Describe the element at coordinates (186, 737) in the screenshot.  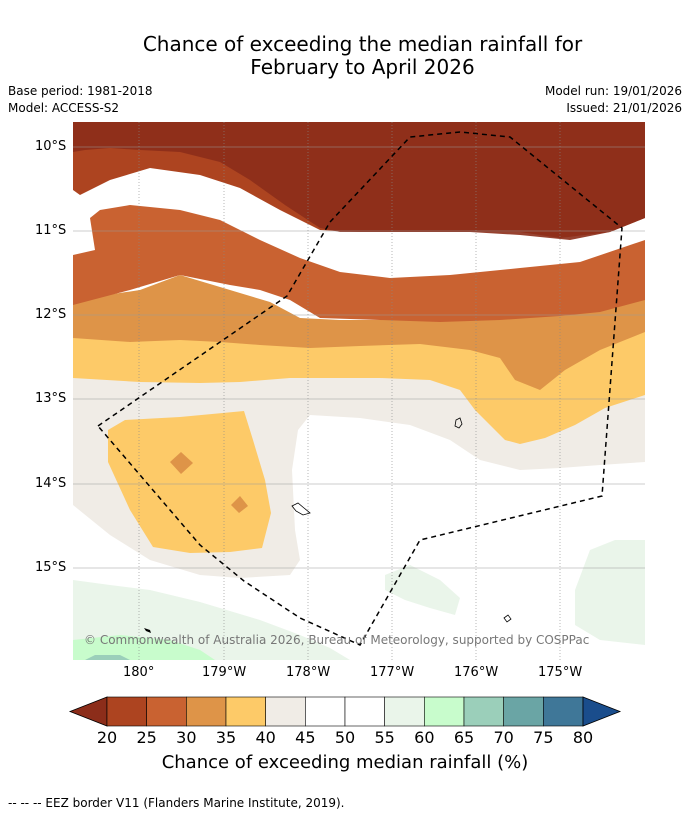
I see `colorbar-tick-label: 30` at that location.